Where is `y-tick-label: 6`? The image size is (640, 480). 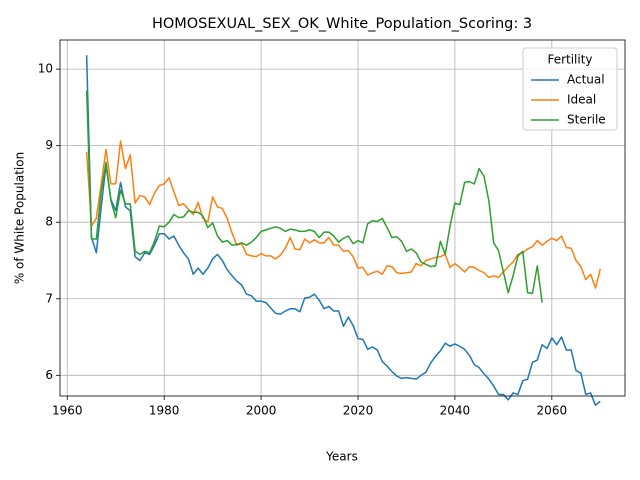 y-tick-label: 6 is located at coordinates (49, 375).